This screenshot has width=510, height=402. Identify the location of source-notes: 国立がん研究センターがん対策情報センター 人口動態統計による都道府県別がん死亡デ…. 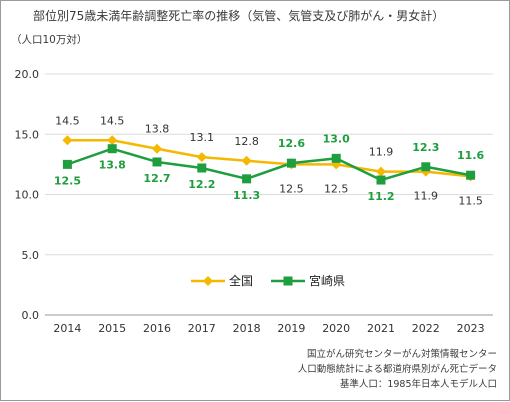
(397, 369).